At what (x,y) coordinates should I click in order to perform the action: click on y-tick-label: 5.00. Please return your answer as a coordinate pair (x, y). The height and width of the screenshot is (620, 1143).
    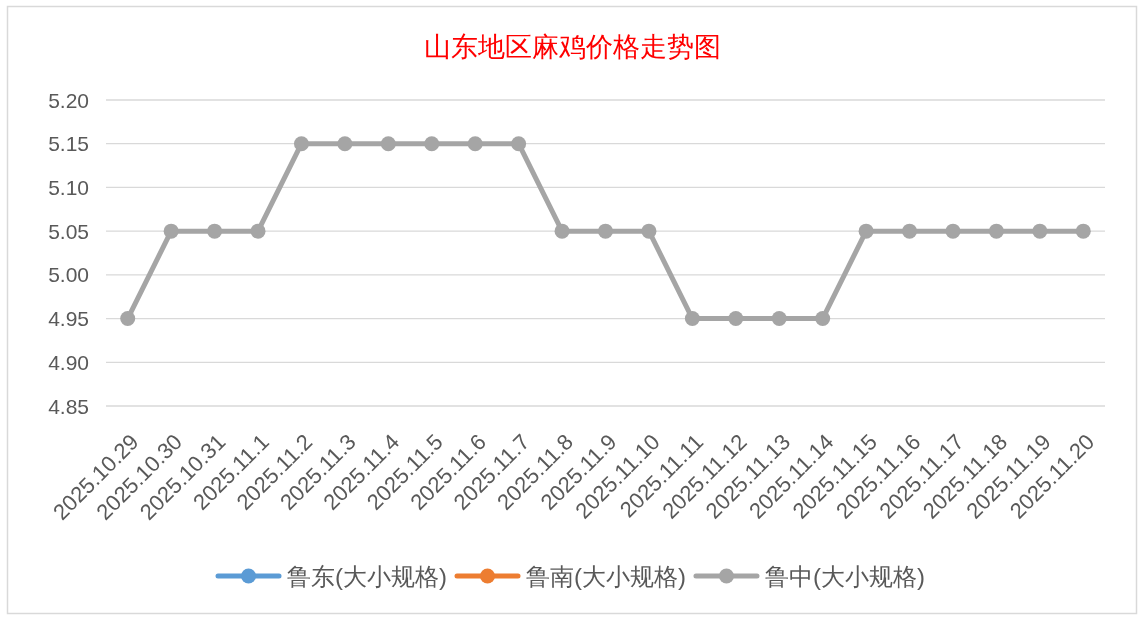
    Looking at the image, I should click on (68, 275).